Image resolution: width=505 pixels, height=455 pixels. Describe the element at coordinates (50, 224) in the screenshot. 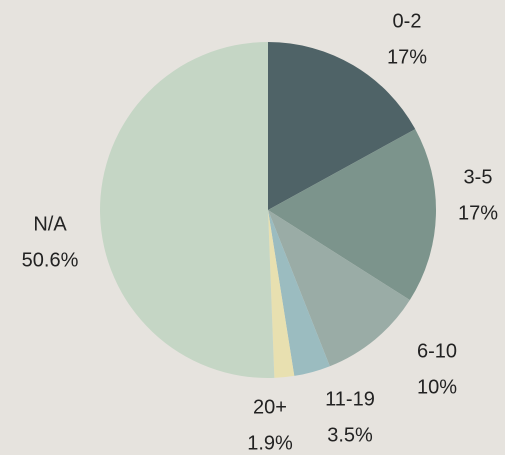

I see `slice-label: N/A` at that location.